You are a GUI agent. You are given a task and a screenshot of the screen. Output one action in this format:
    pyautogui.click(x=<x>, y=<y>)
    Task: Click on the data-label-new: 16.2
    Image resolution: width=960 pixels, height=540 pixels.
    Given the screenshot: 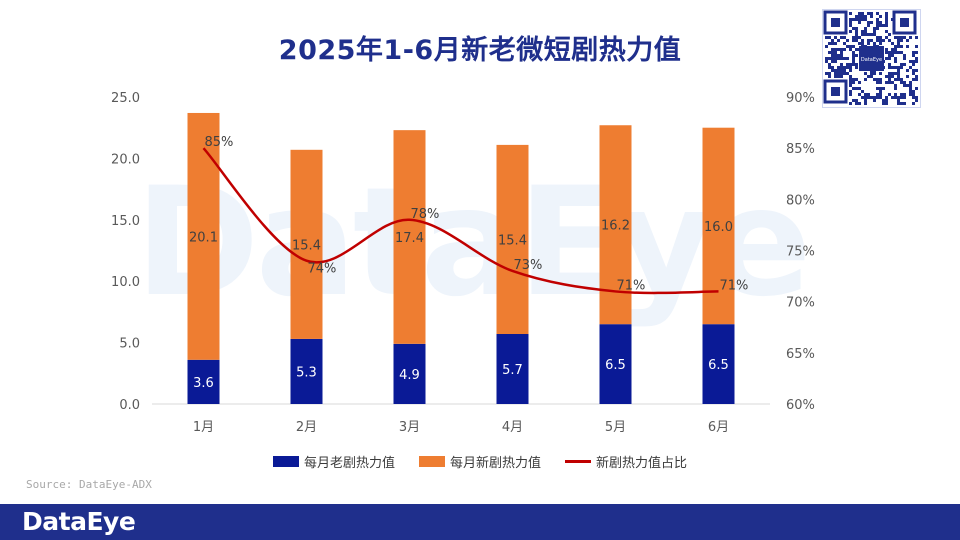 What is the action you would take?
    pyautogui.click(x=615, y=226)
    